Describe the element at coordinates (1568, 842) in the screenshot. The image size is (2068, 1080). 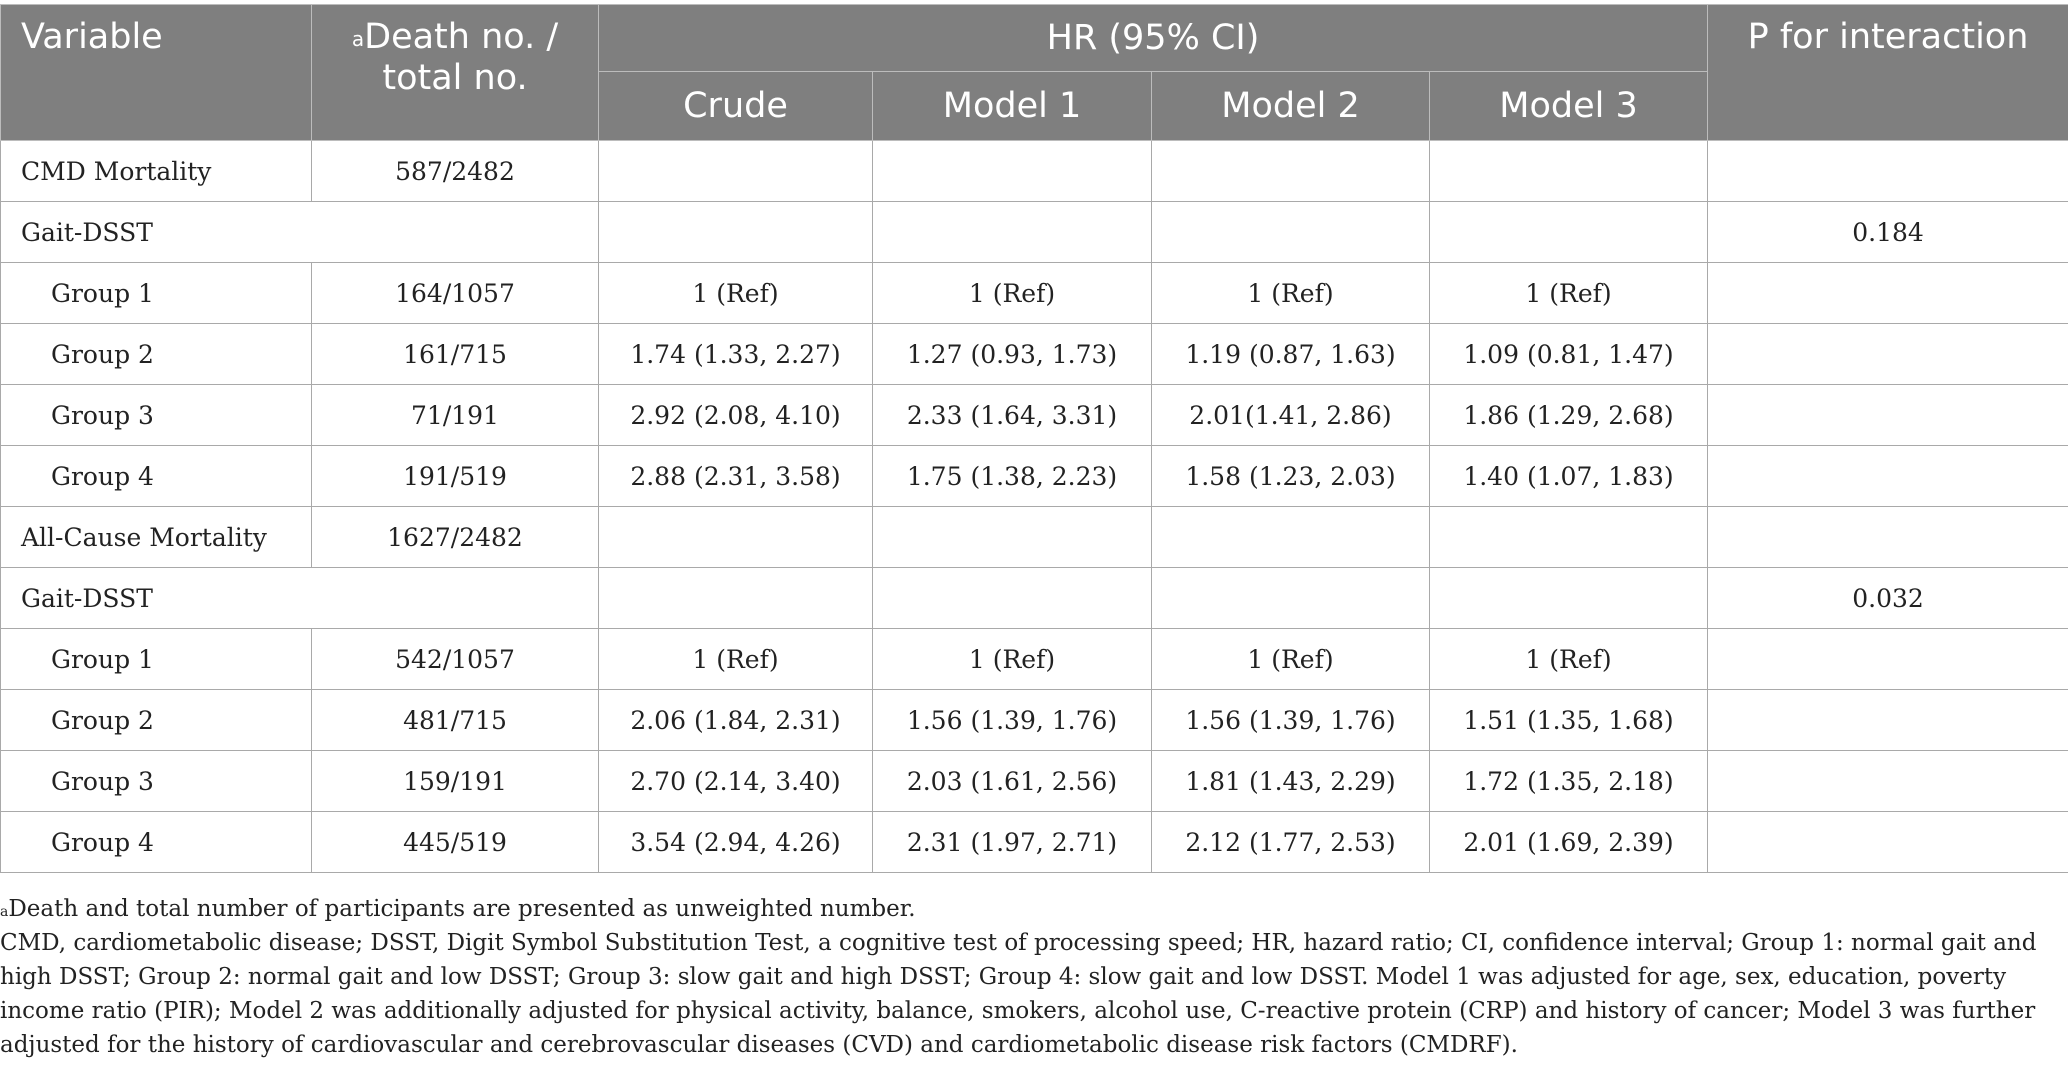
I see `model-3-cell: 2.01 (1.69, 2.39)` at that location.